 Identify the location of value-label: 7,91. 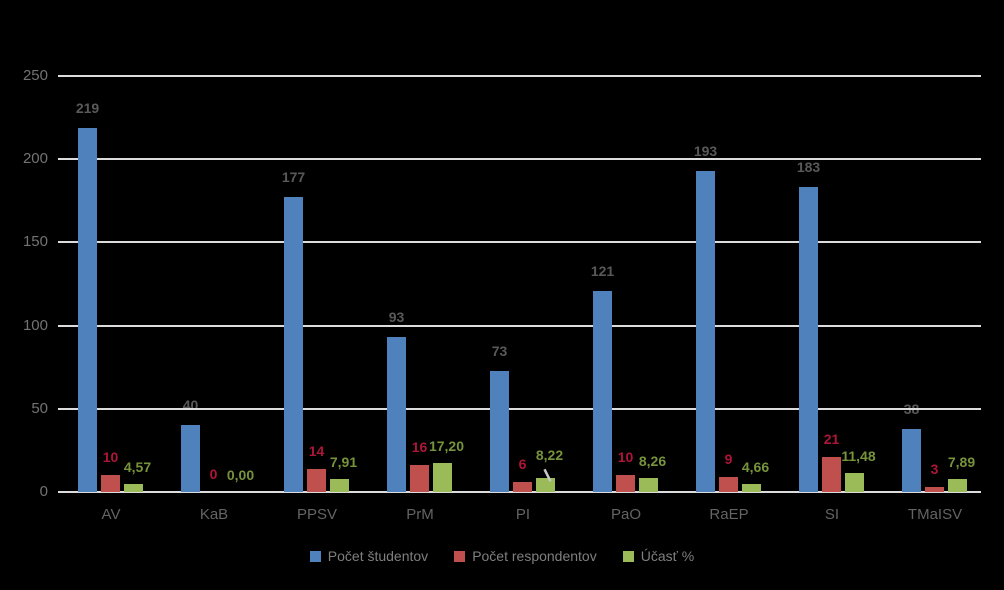
(343, 461).